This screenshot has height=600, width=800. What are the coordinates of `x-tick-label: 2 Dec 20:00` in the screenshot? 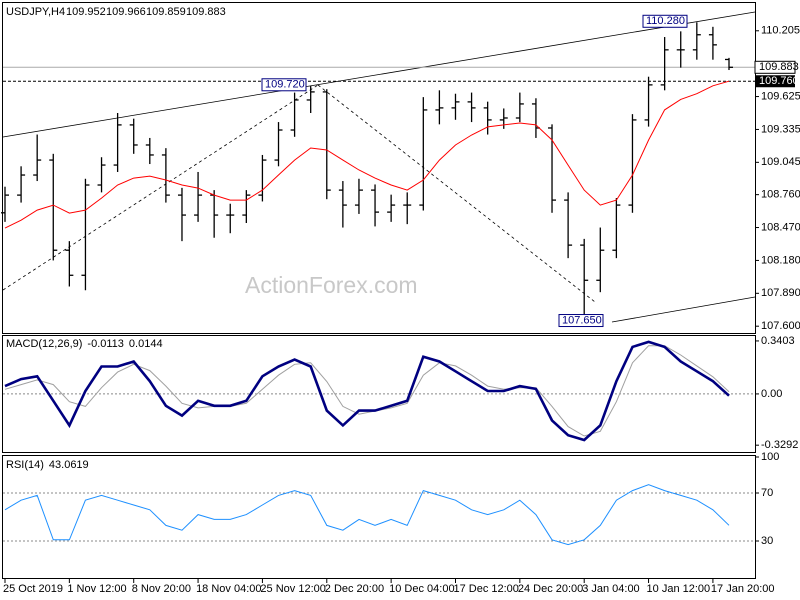 It's located at (354, 589).